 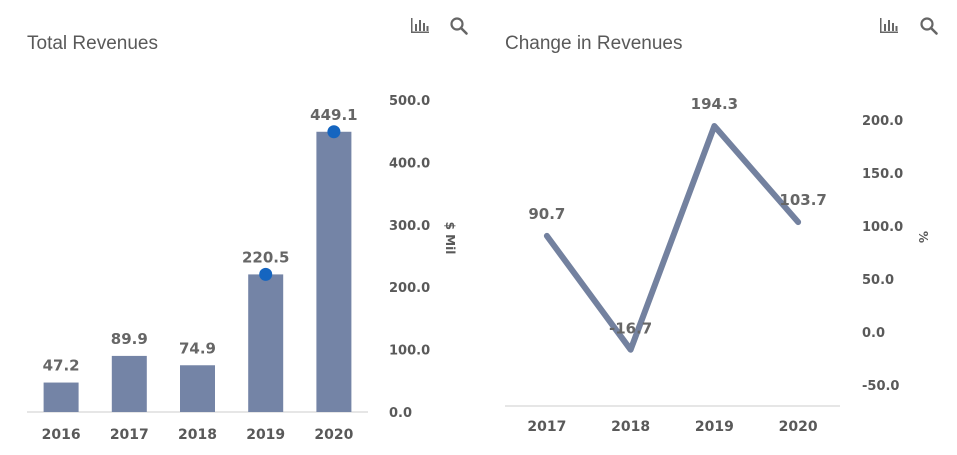 What do you see at coordinates (880, 386) in the screenshot?
I see `y-tick-label: -50.0` at bounding box center [880, 386].